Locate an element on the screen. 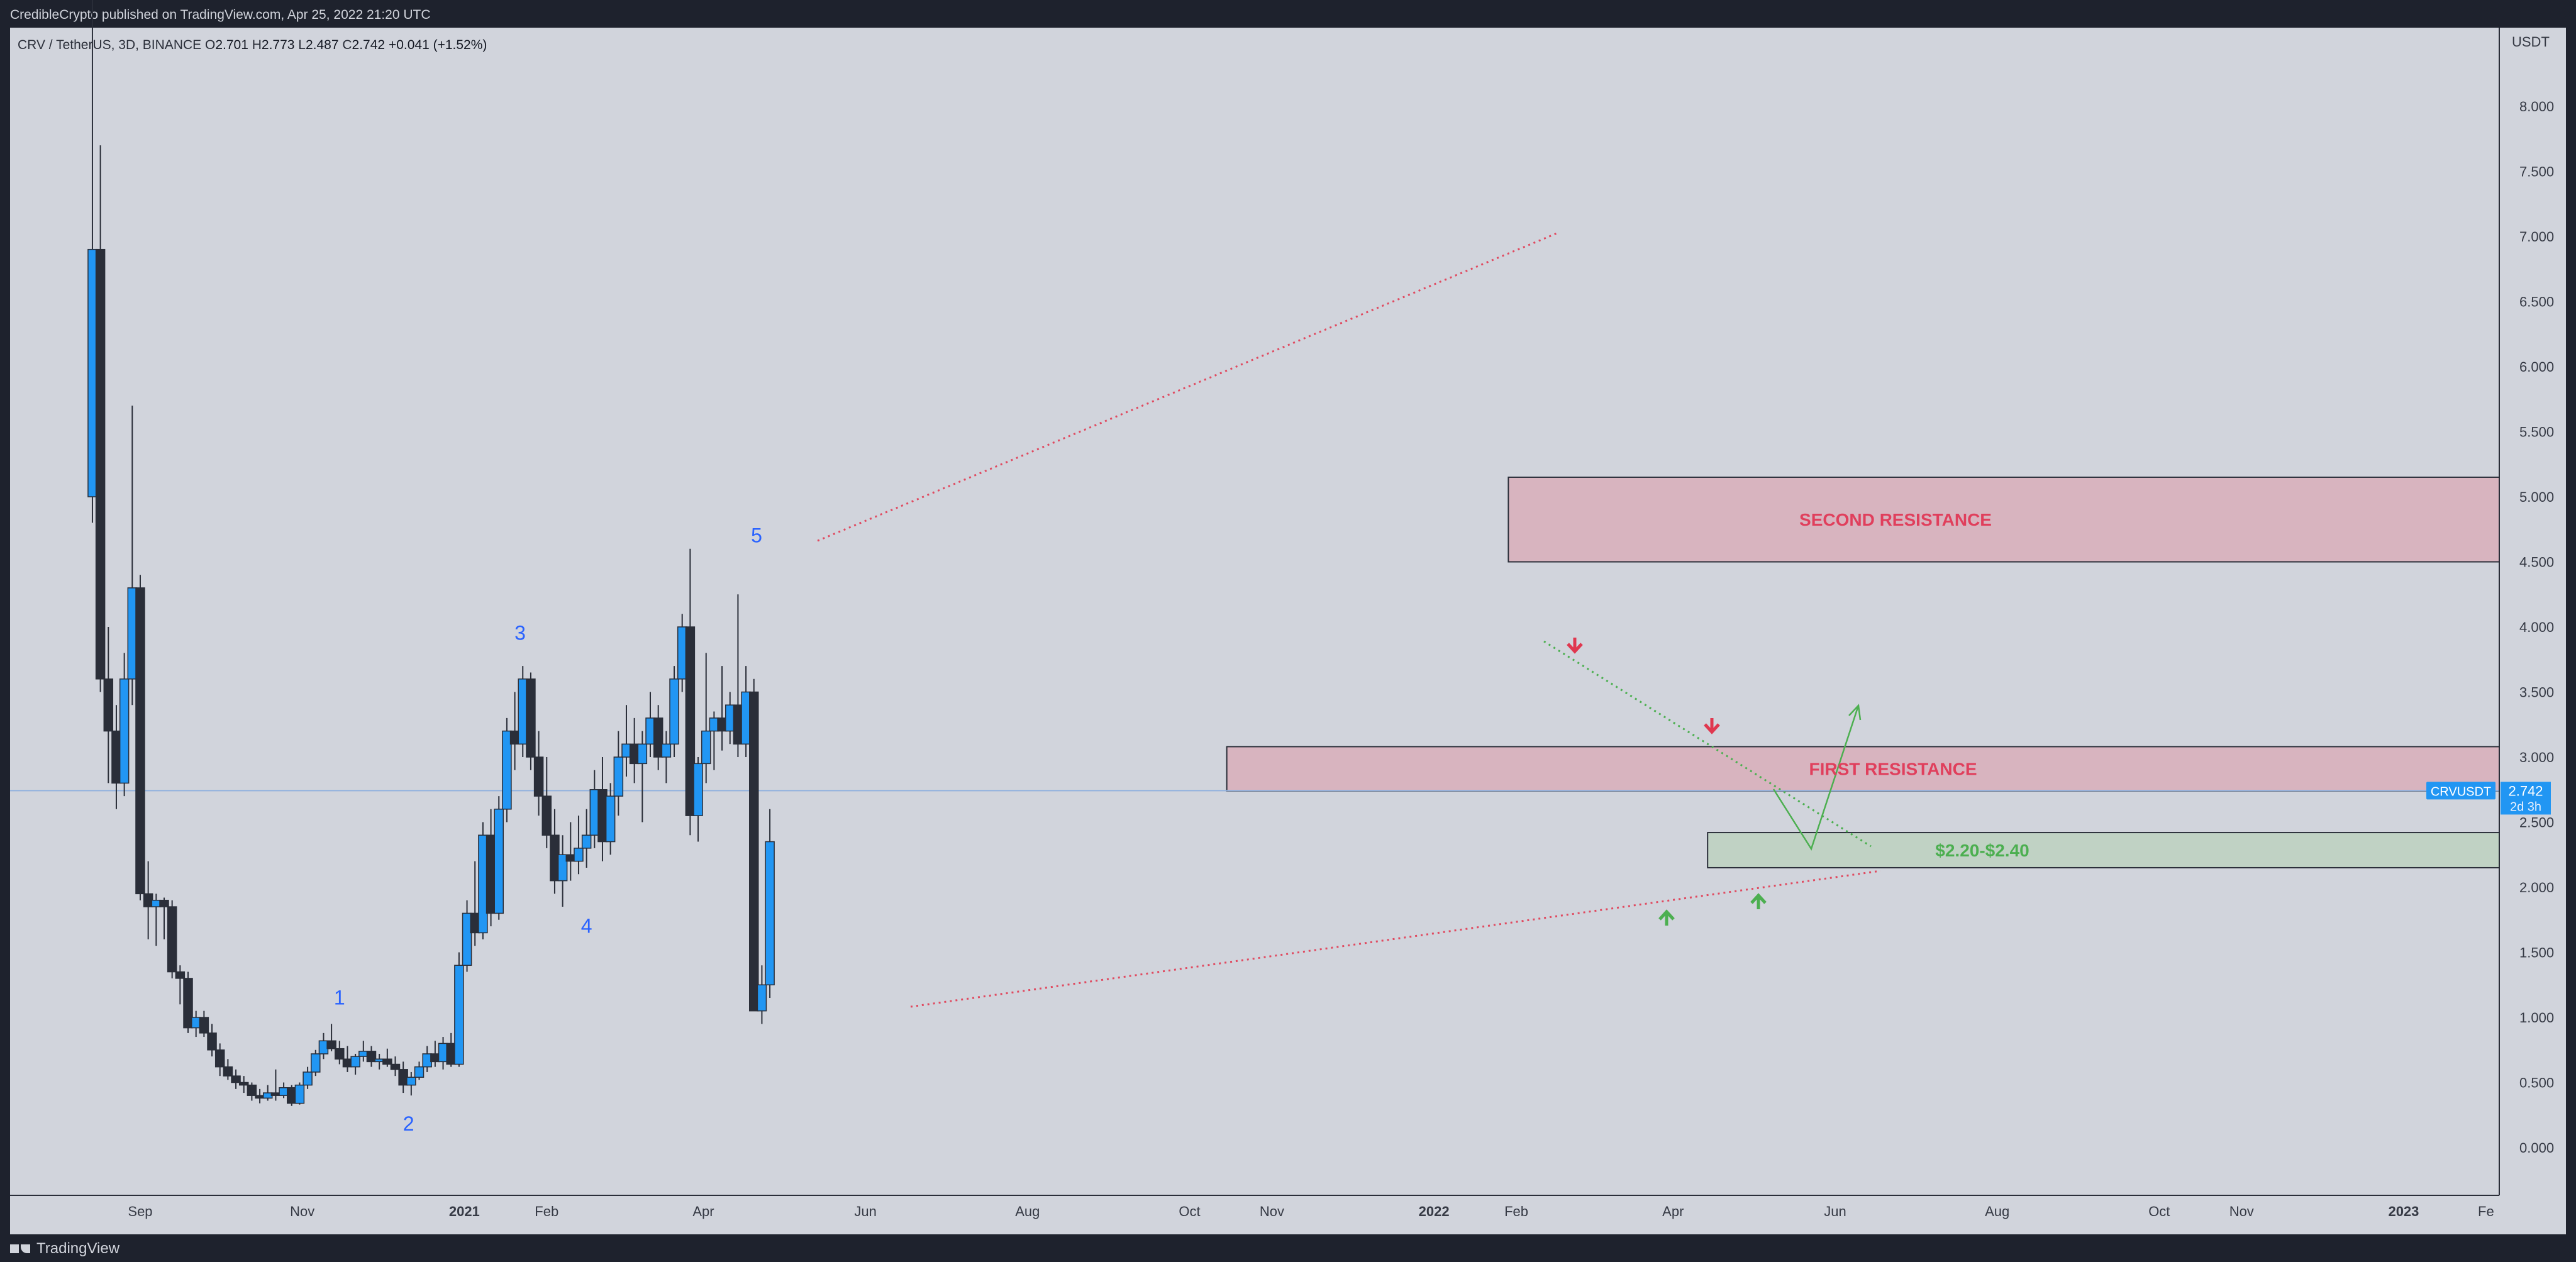 The width and height of the screenshot is (2576, 1262). red-down-arrow-icon is located at coordinates (1575, 646).